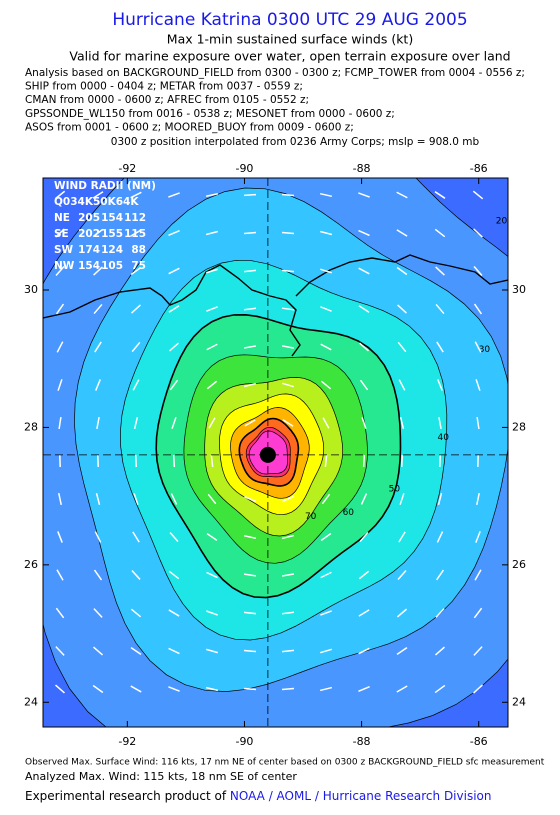  What do you see at coordinates (105, 186) in the screenshot?
I see `radii-title: WIND RADII (NM)` at bounding box center [105, 186].